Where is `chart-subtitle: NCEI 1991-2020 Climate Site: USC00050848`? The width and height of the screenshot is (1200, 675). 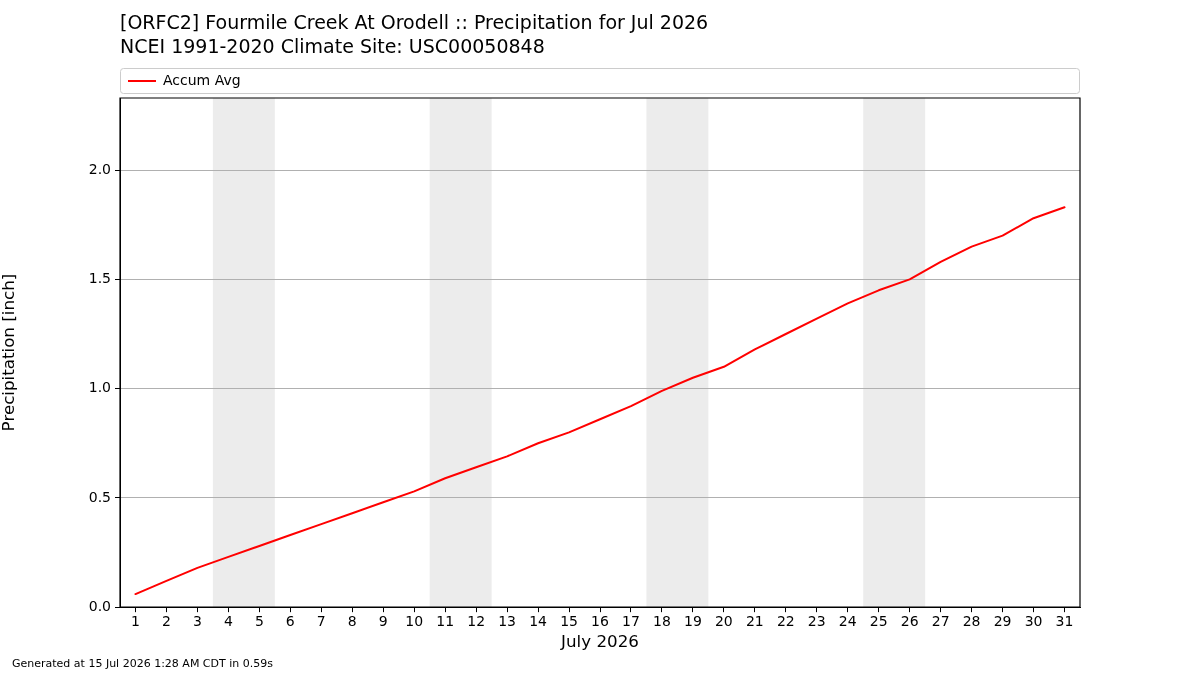
chart-subtitle: NCEI 1991-2020 Climate Site: USC00050848 is located at coordinates (332, 46).